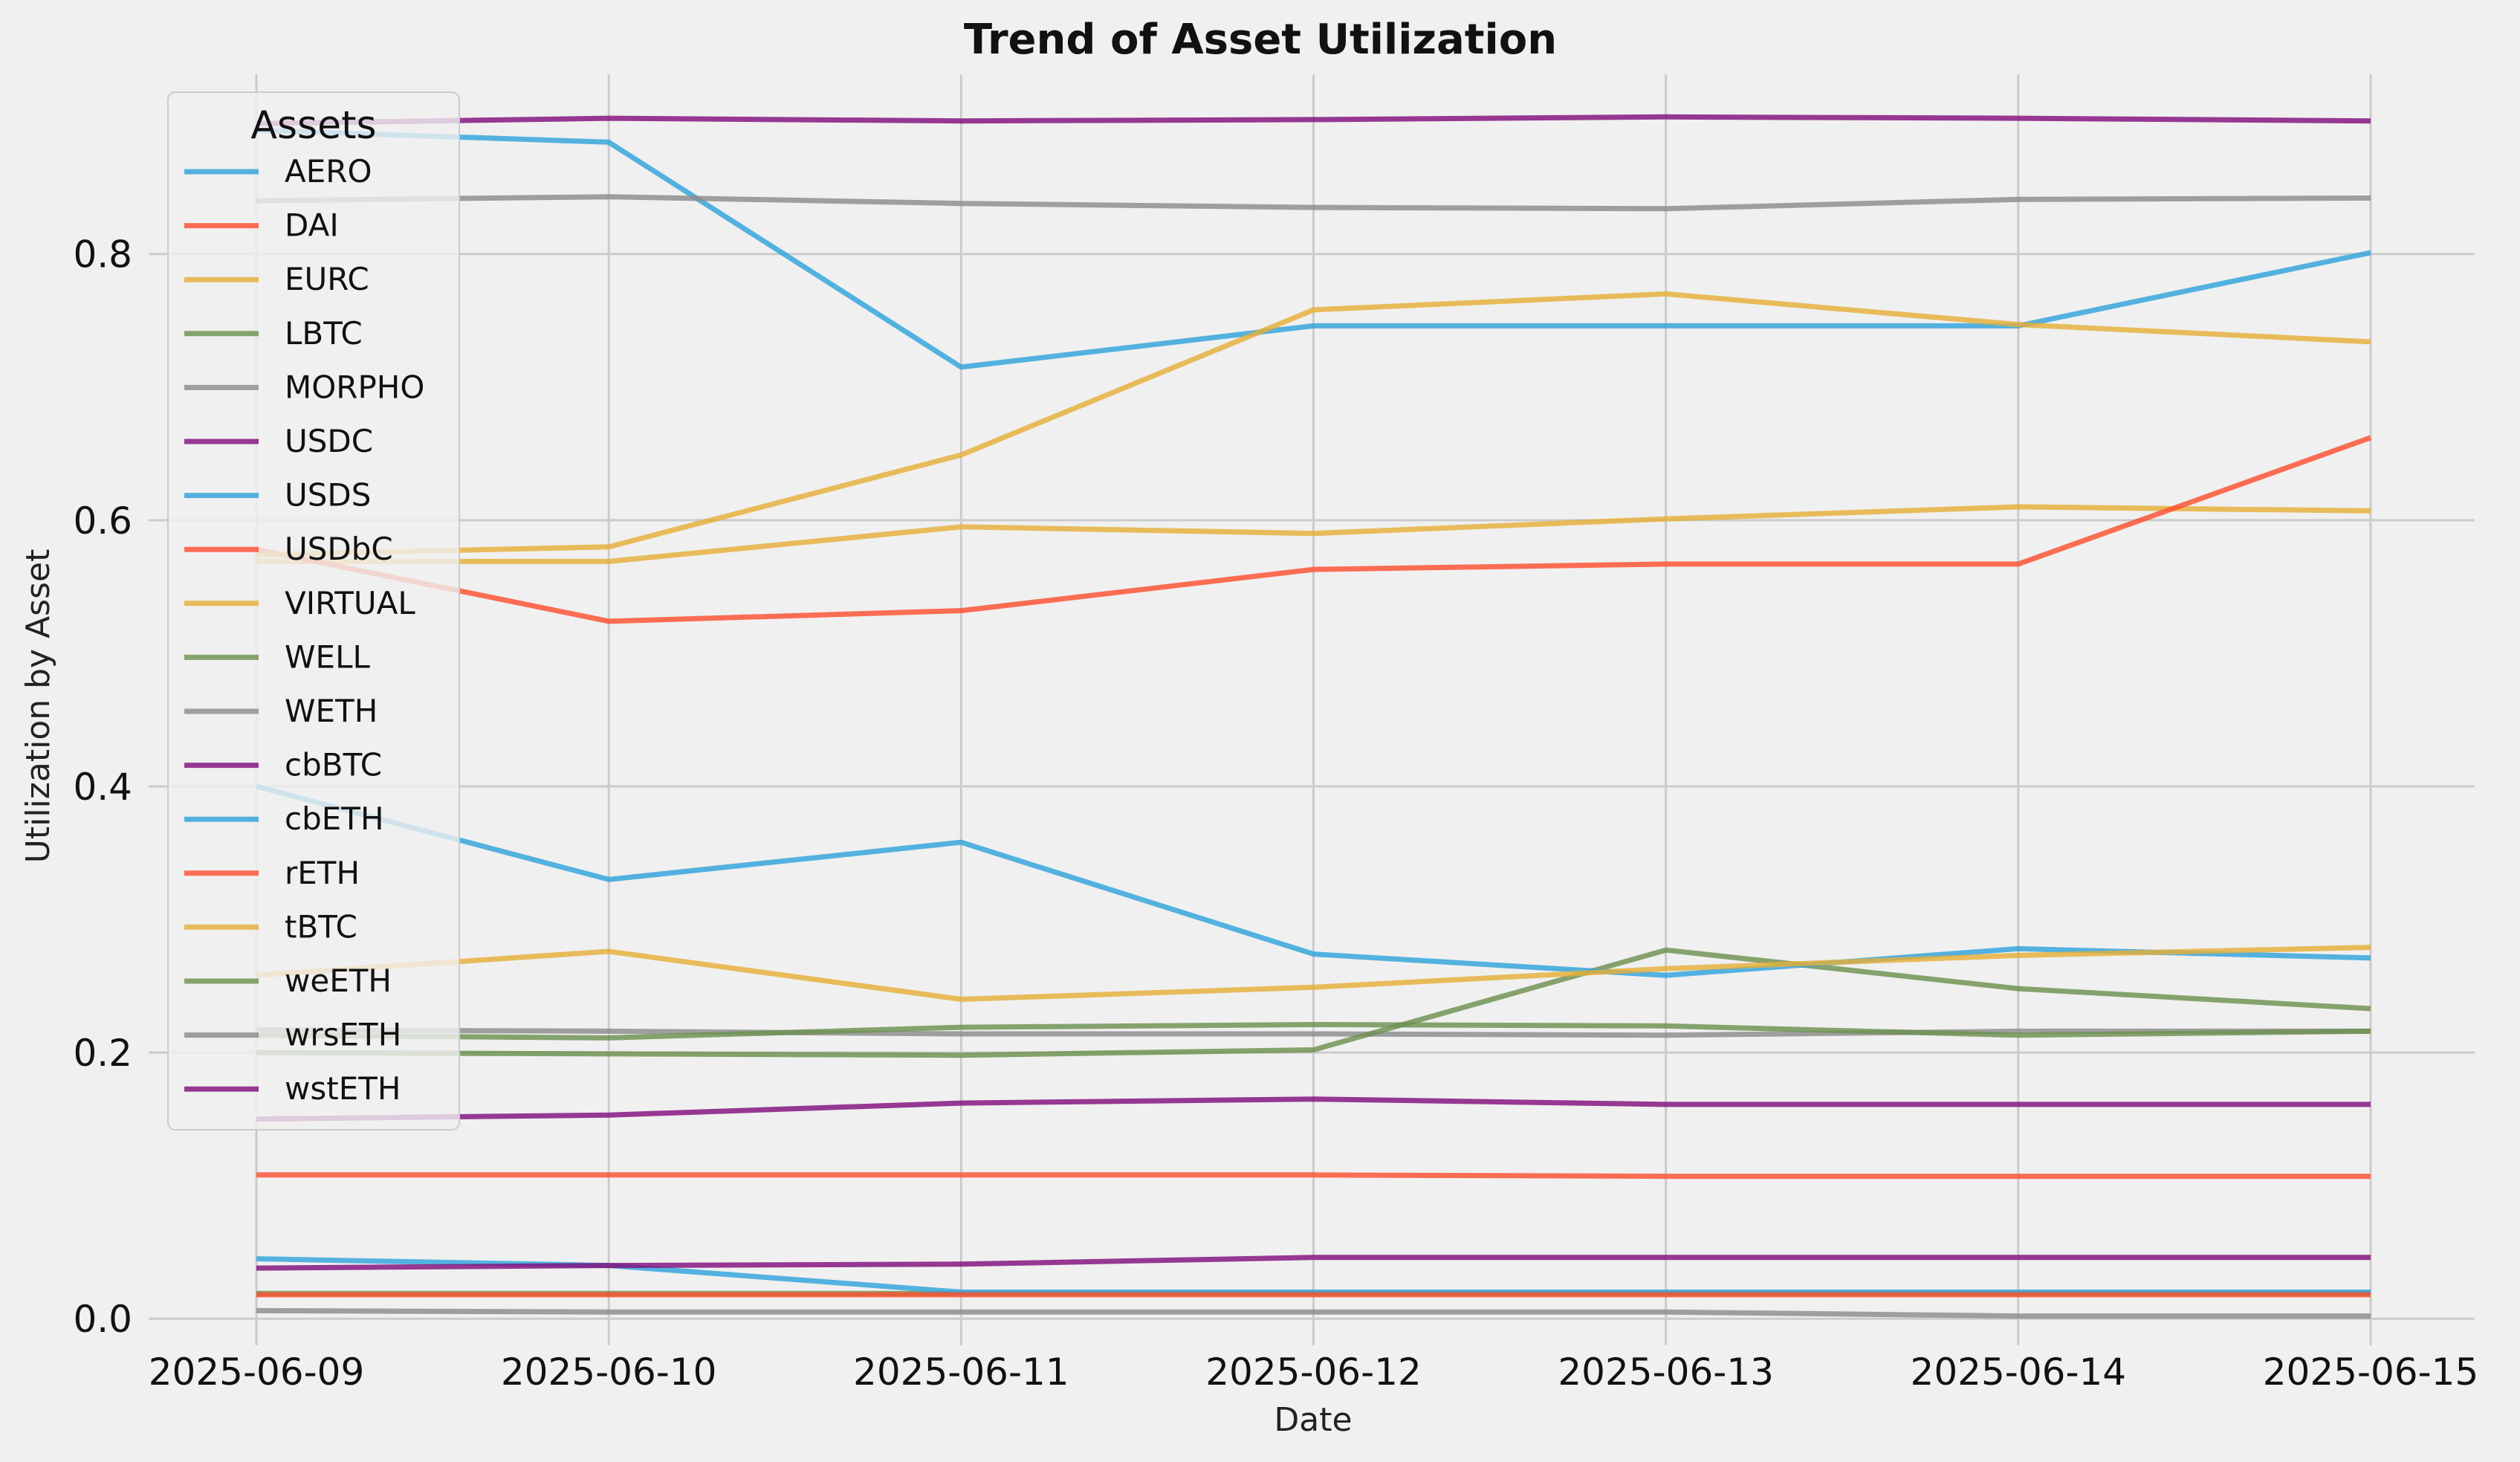 This screenshot has width=2520, height=1462. Describe the element at coordinates (334, 818) in the screenshot. I see `legend-label-cbeth: cbETH` at that location.